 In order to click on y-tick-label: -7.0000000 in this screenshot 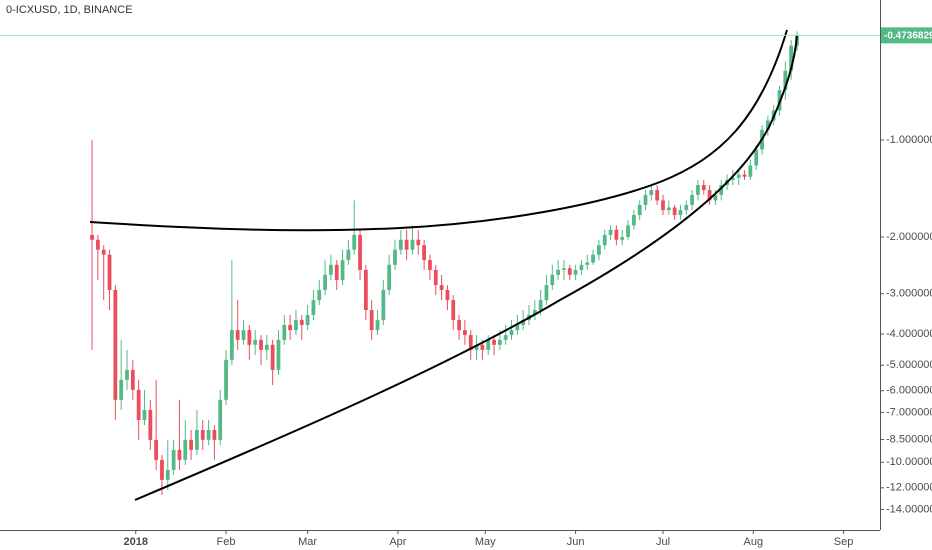, I will do `click(909, 412)`.